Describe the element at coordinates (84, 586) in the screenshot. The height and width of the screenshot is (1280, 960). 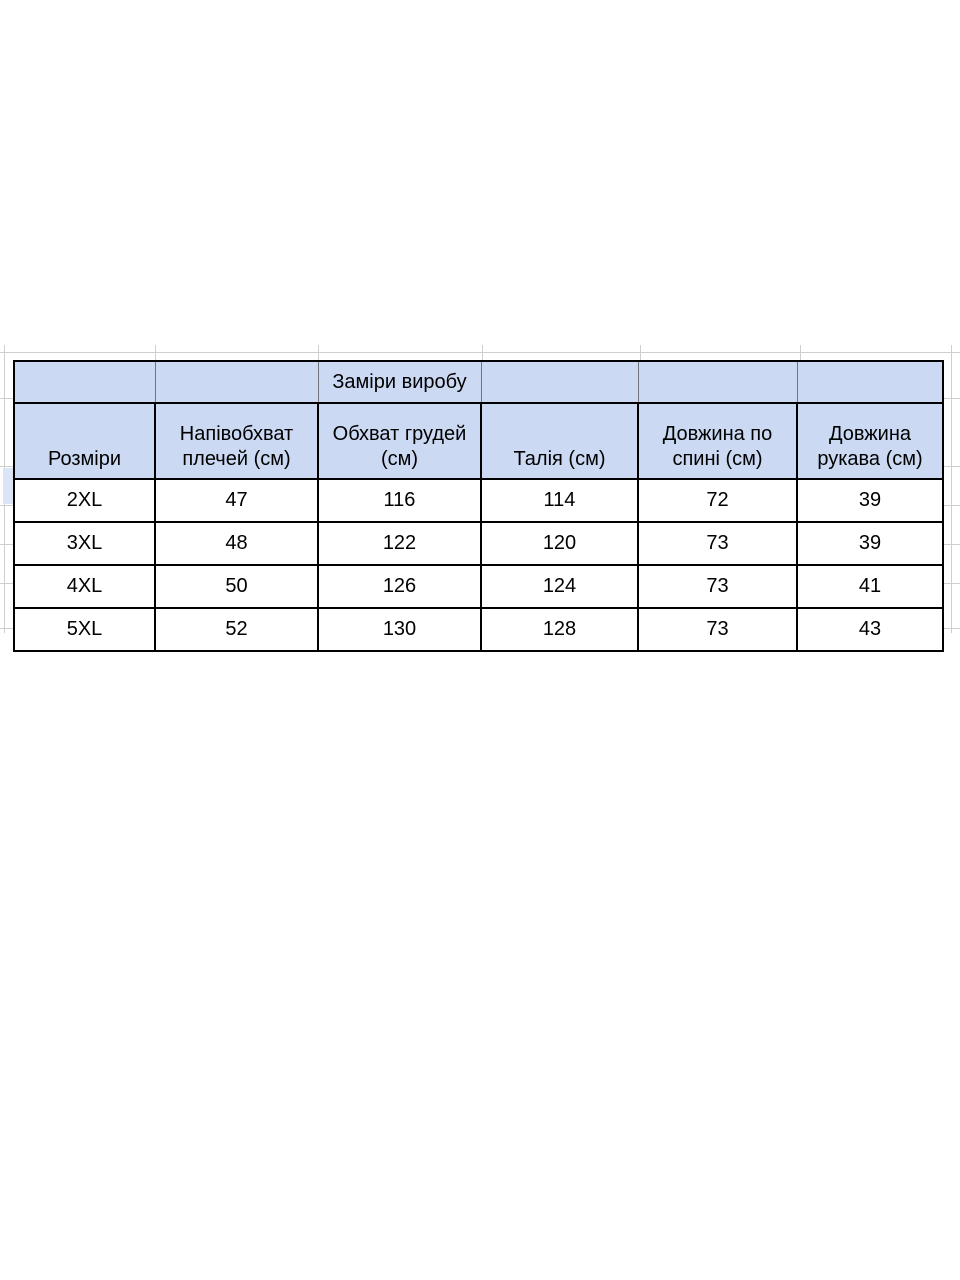
I see `cell-size: 4XL` at that location.